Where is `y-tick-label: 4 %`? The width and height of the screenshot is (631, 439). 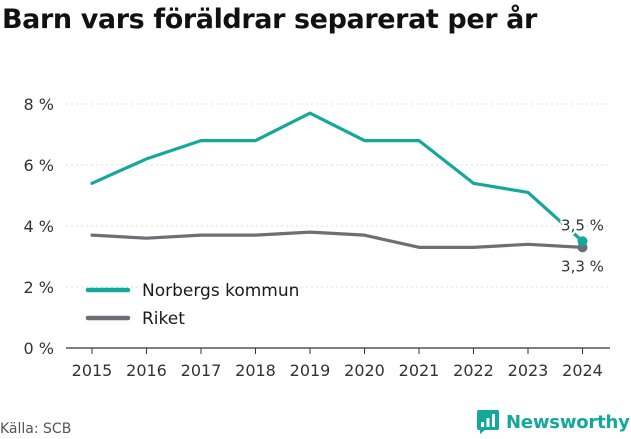 y-tick-label: 4 % is located at coordinates (39, 226).